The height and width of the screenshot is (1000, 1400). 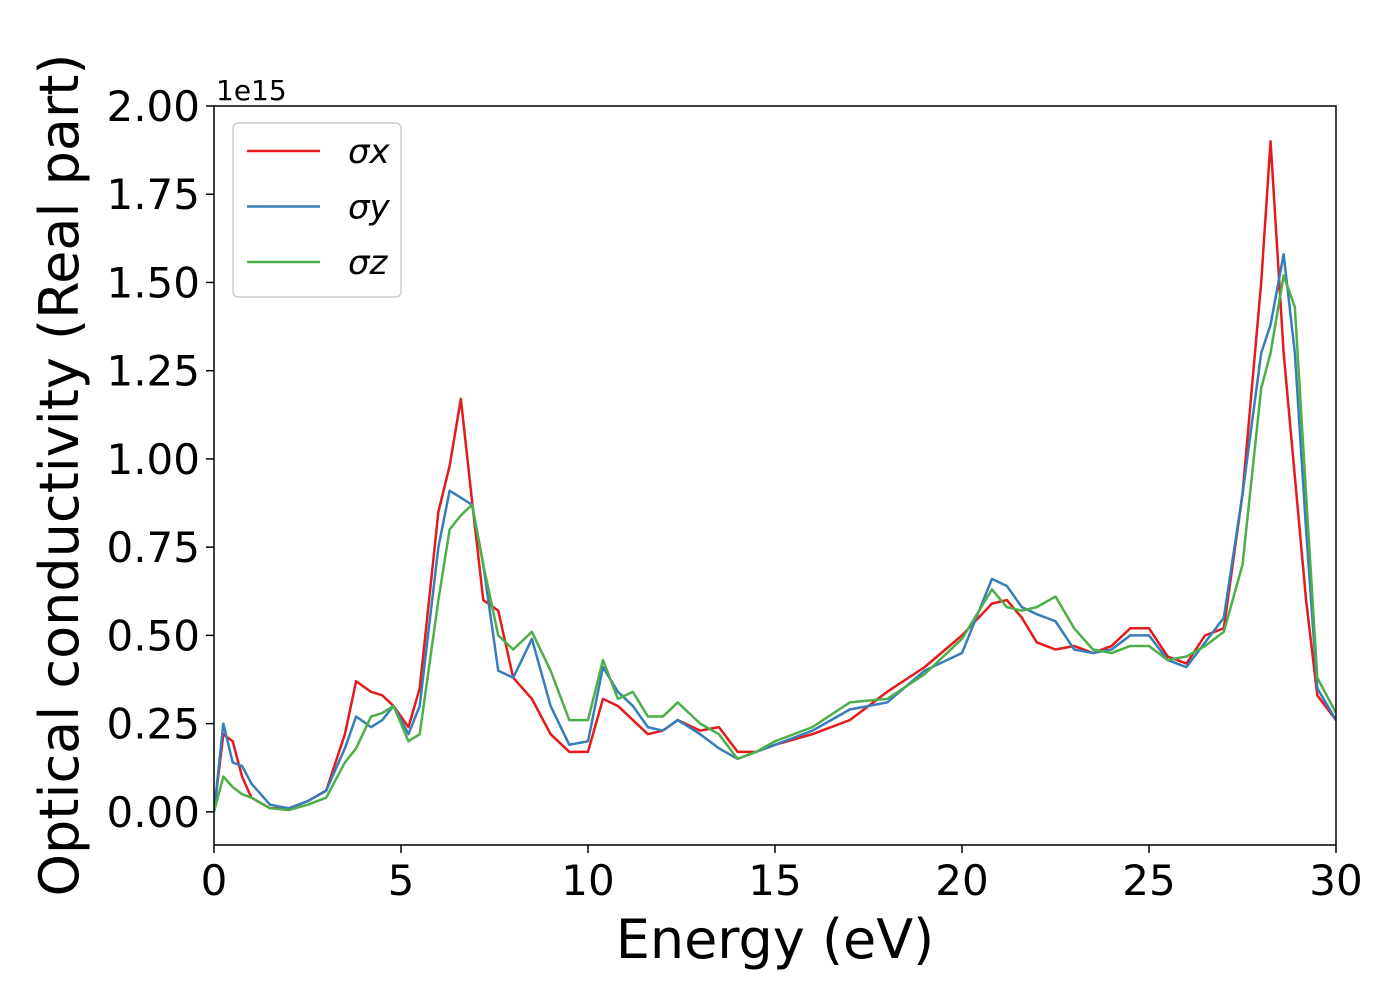 What do you see at coordinates (317, 210) in the screenshot?
I see `legend-box` at bounding box center [317, 210].